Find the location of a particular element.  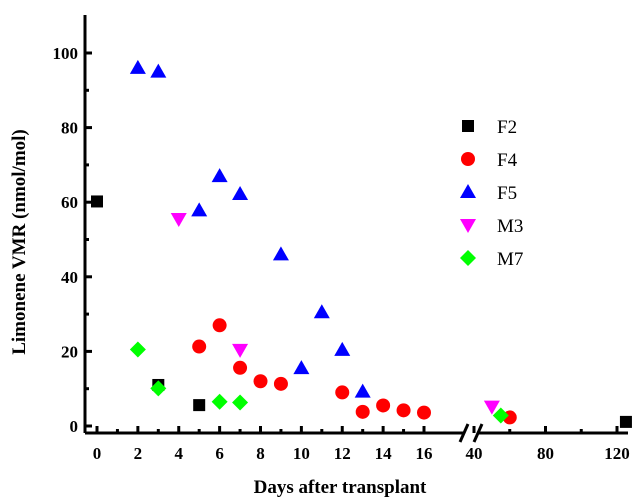

x-tick-label: 14 is located at coordinates (384, 453).